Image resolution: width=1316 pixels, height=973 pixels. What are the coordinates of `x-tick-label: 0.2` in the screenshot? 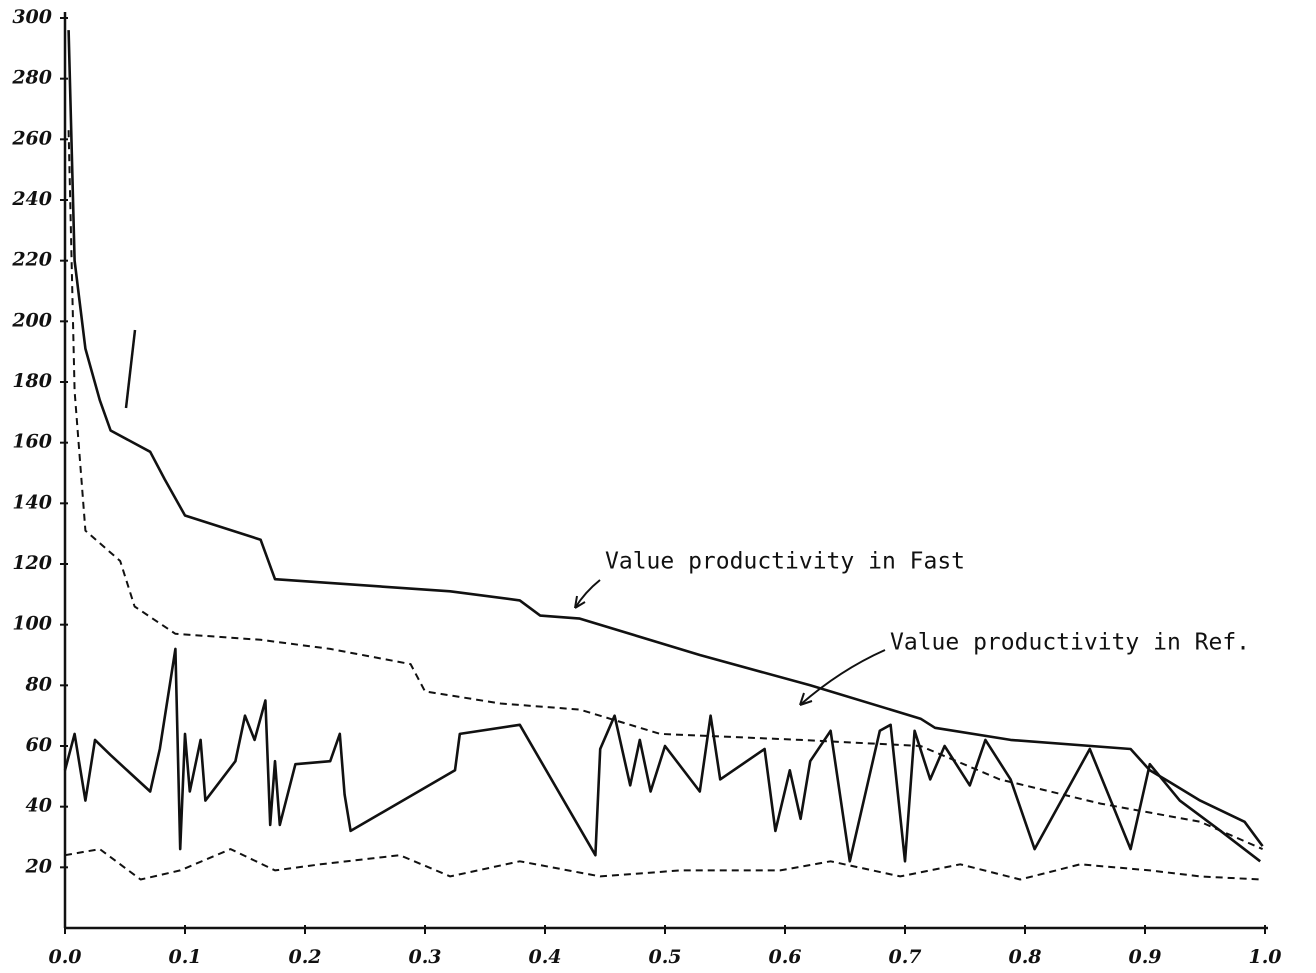 It's located at (304, 957).